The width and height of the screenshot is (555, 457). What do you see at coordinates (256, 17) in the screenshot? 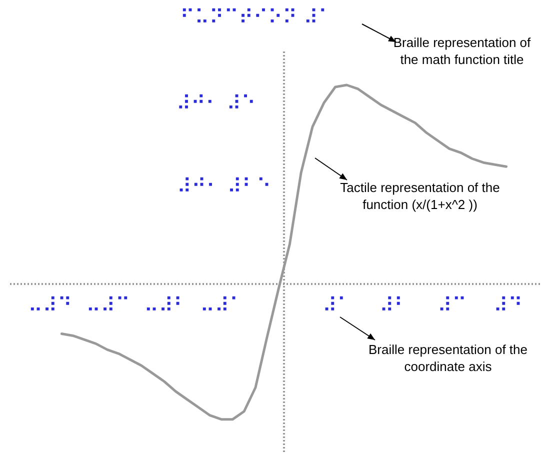
I see `chart-title: ⠋⠥⠝⠉⠞⠊⠕⠝ ⠼⠁` at bounding box center [256, 17].